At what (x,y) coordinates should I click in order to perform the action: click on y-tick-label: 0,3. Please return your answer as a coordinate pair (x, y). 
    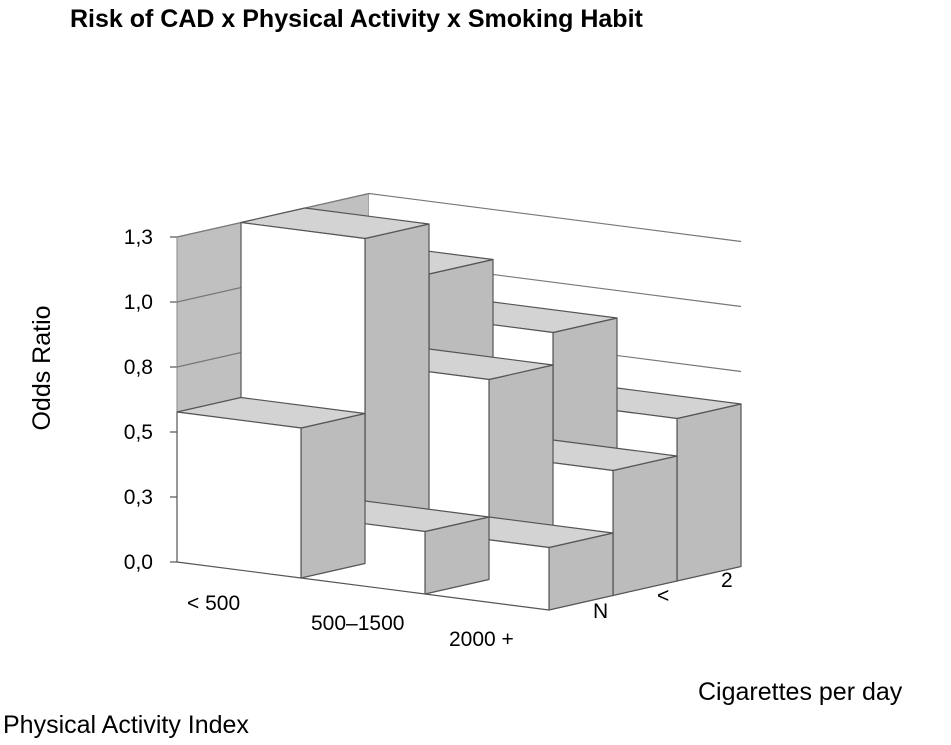
    Looking at the image, I should click on (138, 497).